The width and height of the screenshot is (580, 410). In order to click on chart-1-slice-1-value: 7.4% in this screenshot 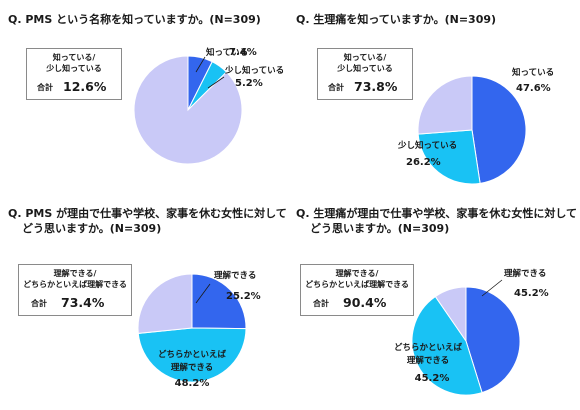, I will do `click(243, 52)`.